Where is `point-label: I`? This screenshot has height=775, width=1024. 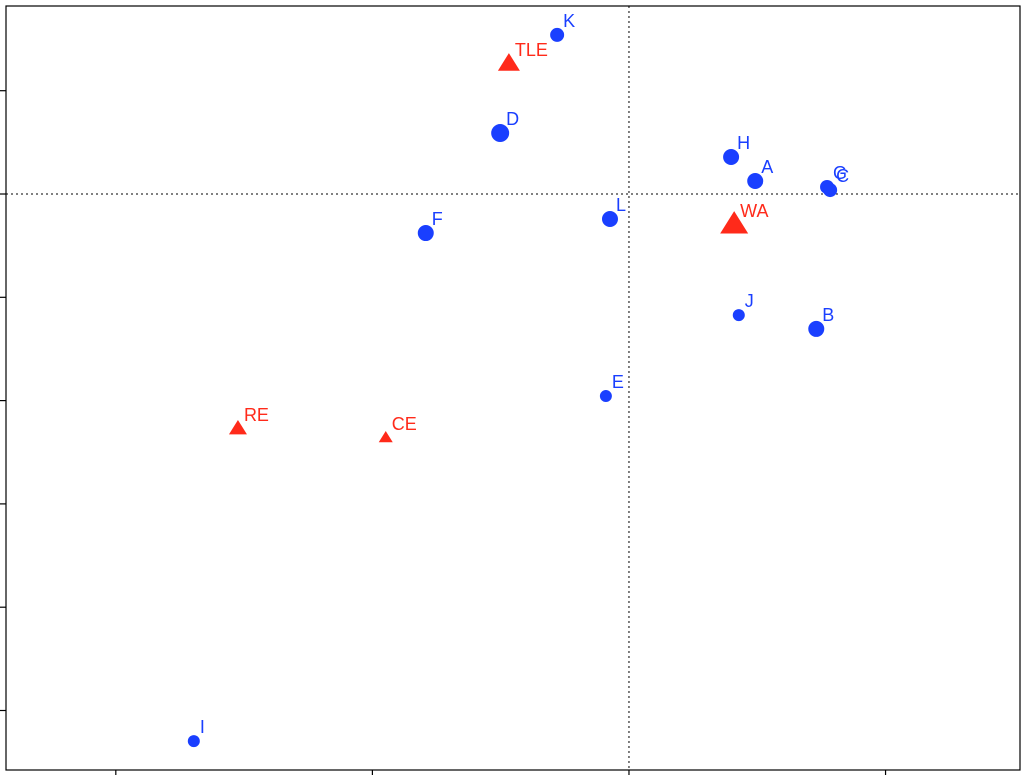 point-label: I is located at coordinates (202, 727).